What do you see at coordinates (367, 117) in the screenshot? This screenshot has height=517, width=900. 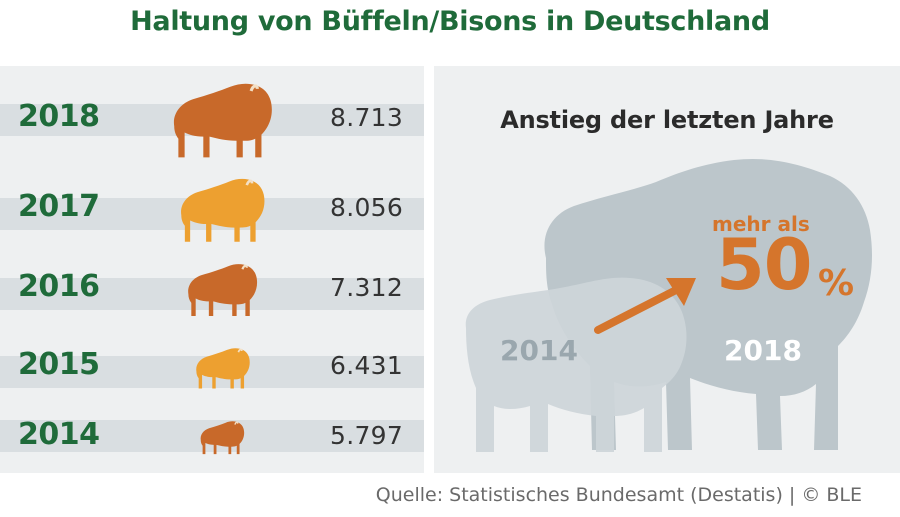 I see `value-label: 8.713` at bounding box center [367, 117].